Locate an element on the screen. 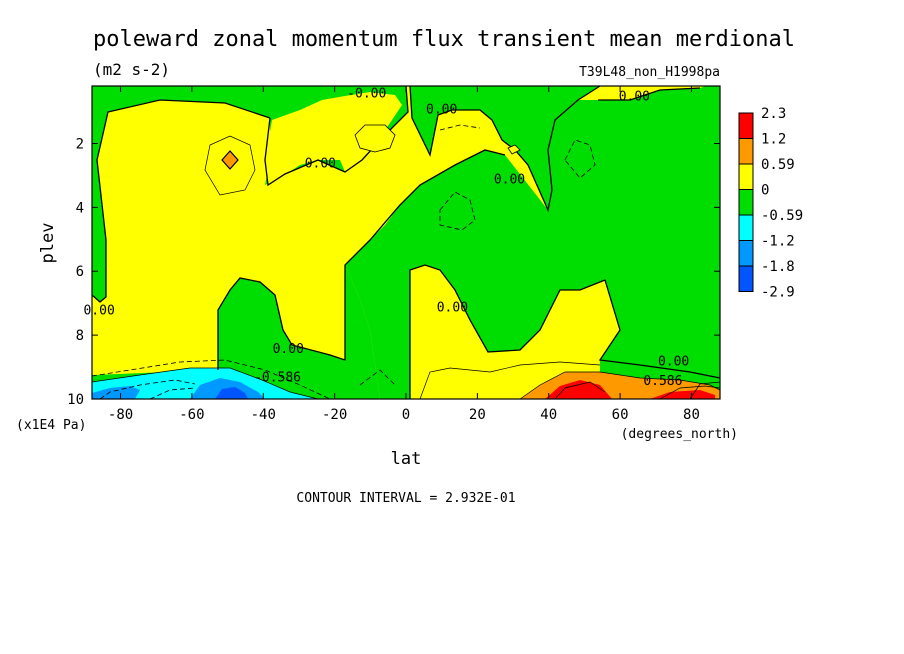  contour-small-closed is located at coordinates (514, 149).